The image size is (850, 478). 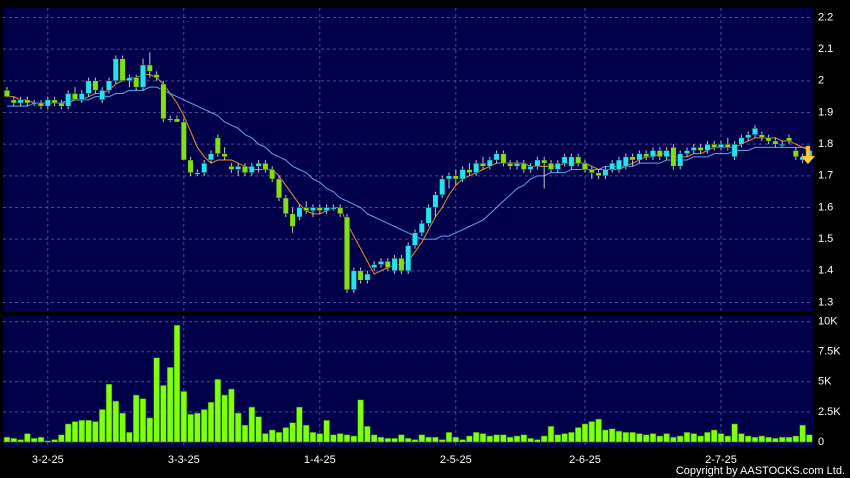 What do you see at coordinates (821, 442) in the screenshot?
I see `y-tick-label: 0` at bounding box center [821, 442].